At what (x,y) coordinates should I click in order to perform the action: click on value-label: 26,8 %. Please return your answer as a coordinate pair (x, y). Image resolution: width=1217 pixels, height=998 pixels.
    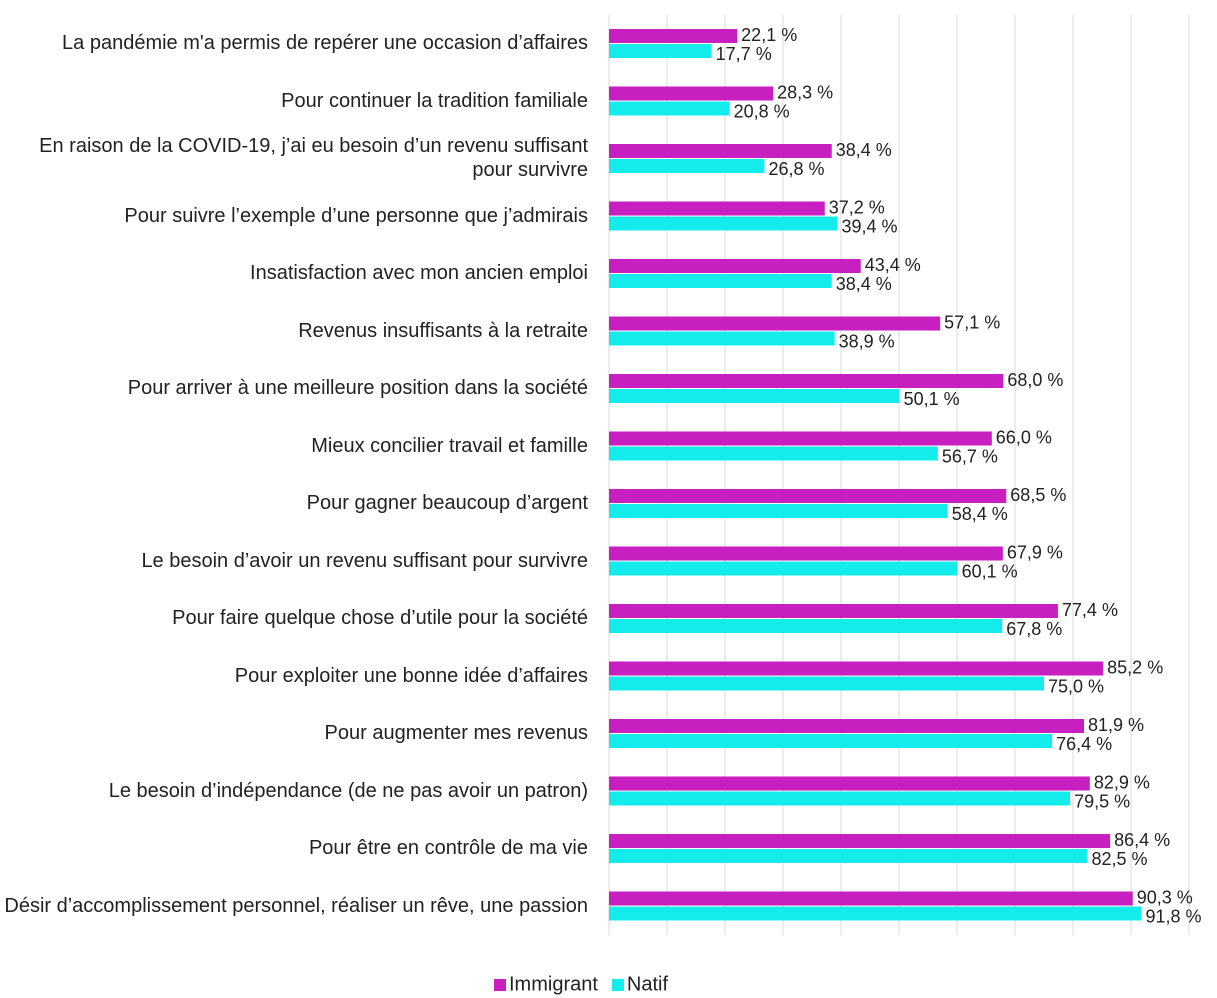
    Looking at the image, I should click on (796, 169).